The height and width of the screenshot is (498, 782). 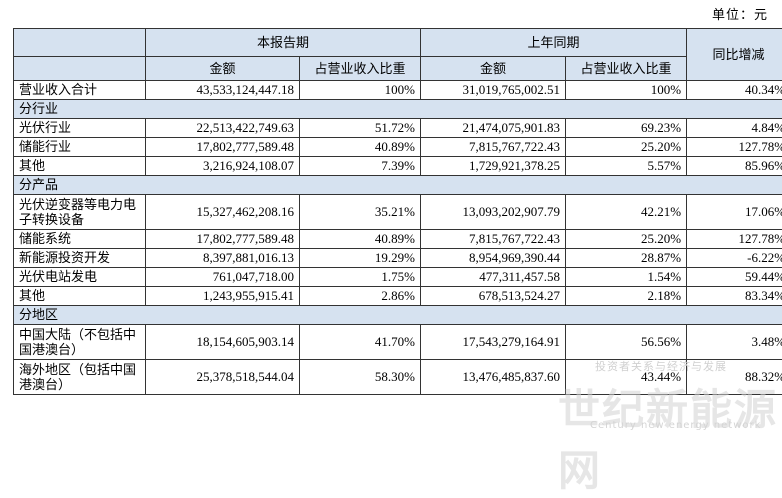 What do you see at coordinates (360, 69) in the screenshot?
I see `header-cur-share: 占营业收入比重` at bounding box center [360, 69].